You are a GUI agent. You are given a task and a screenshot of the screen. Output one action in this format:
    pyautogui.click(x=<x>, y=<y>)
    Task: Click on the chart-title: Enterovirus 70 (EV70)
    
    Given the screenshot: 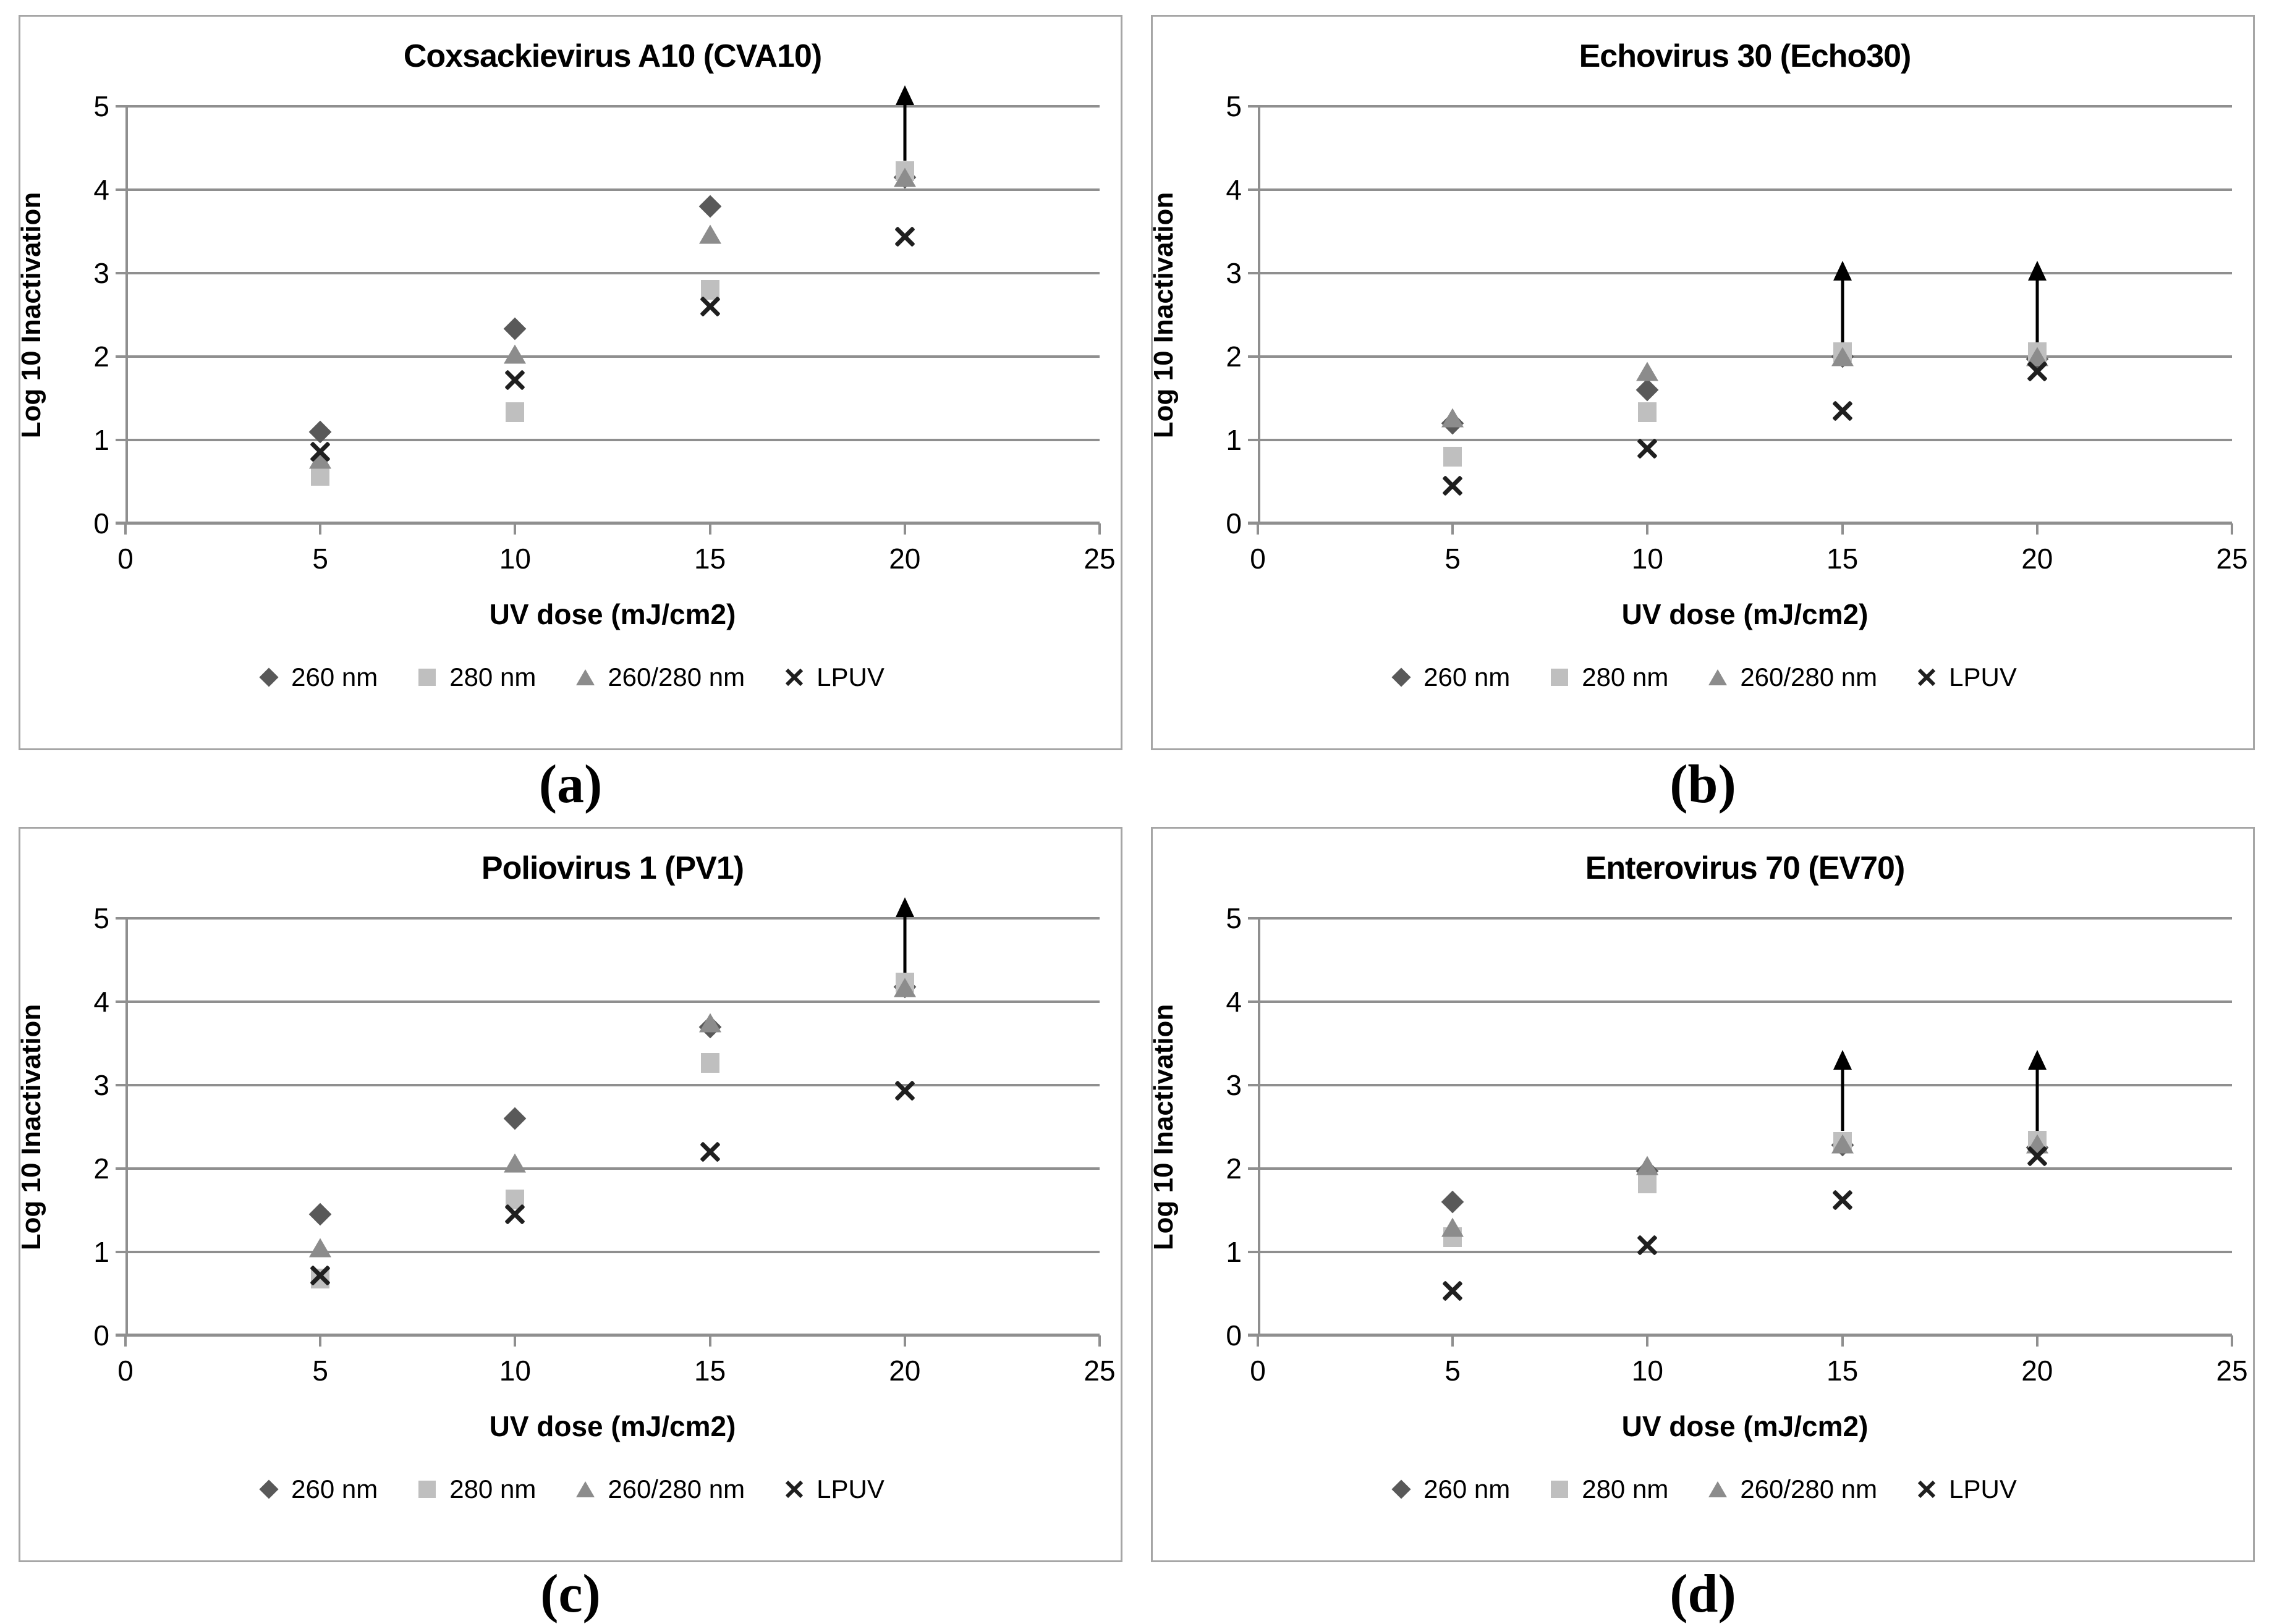 What is the action you would take?
    pyautogui.click(x=1746, y=868)
    